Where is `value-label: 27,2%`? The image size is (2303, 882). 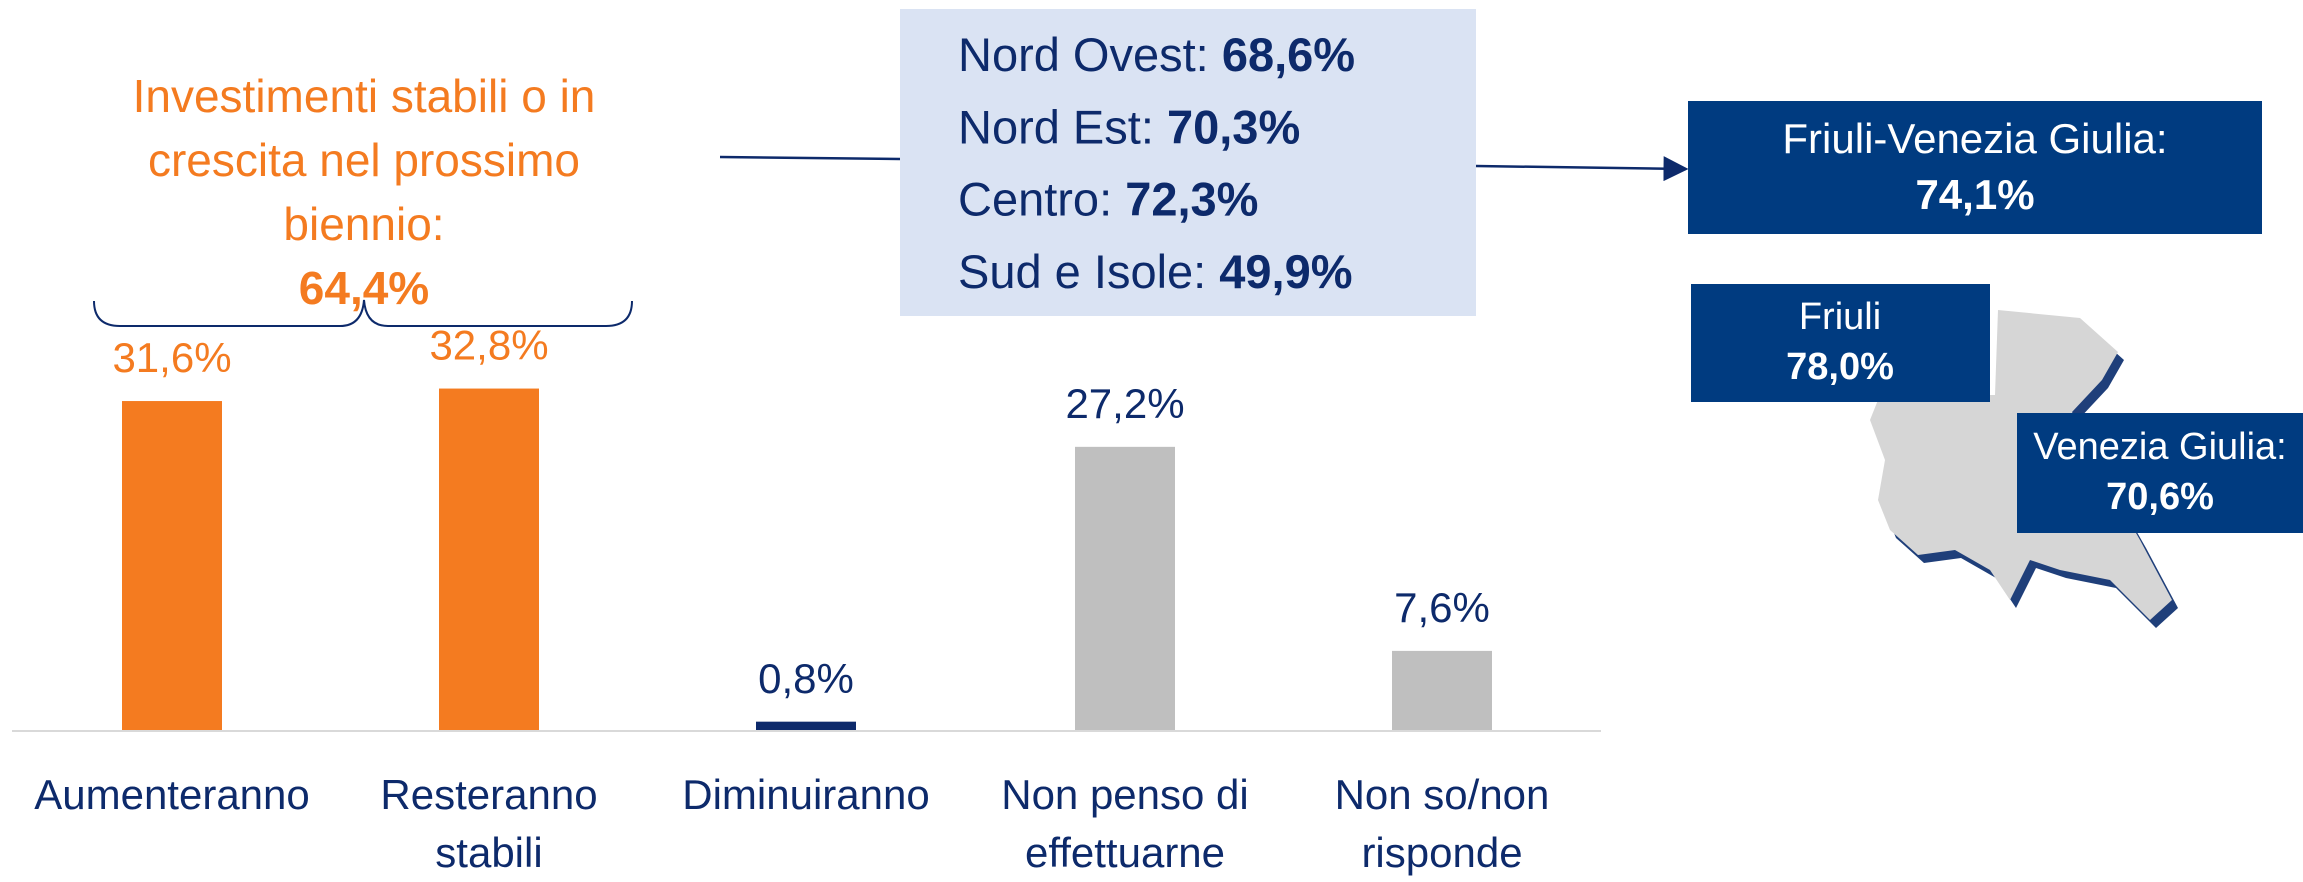 value-label: 27,2% is located at coordinates (1124, 403).